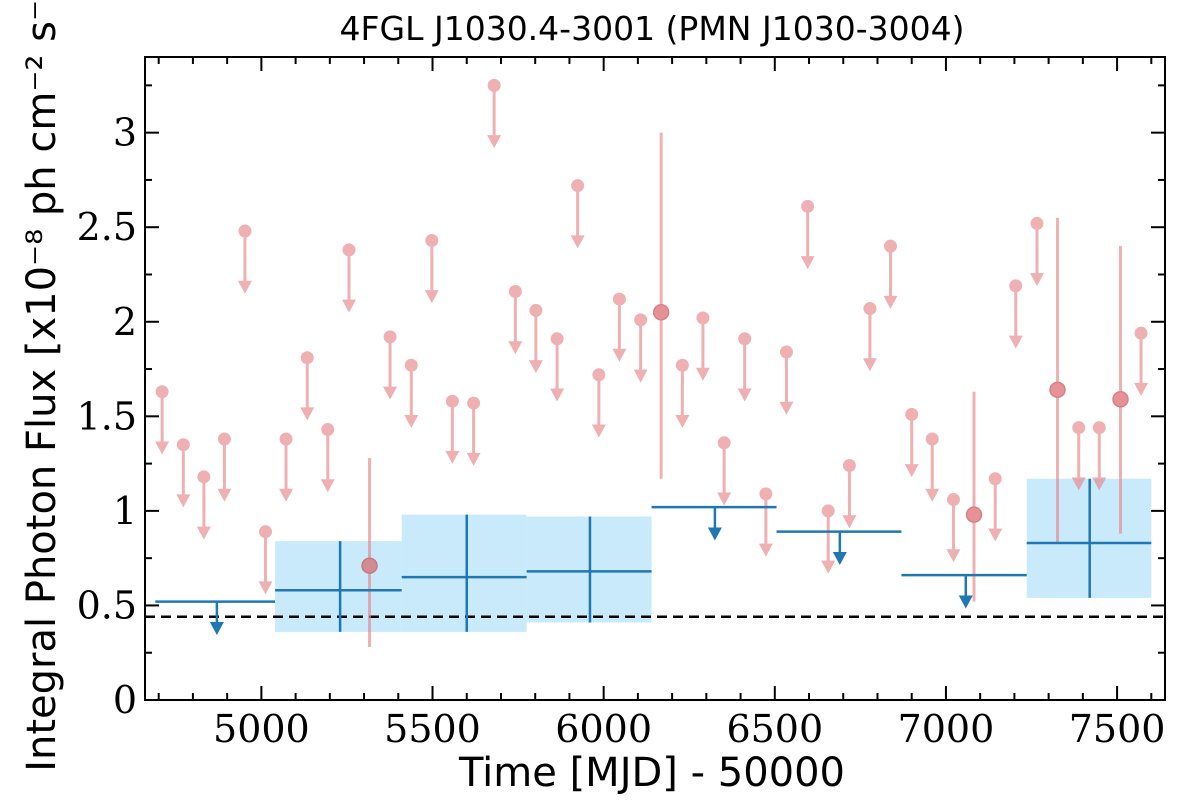 This screenshot has width=1200, height=800. I want to click on coarse-uncertainty-band, so click(464, 573).